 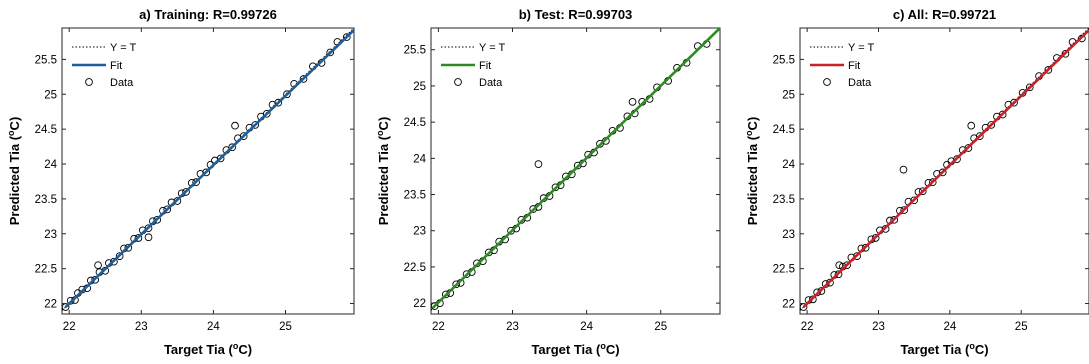 I want to click on chart-title: c) All: R=0.99721, so click(x=944, y=14).